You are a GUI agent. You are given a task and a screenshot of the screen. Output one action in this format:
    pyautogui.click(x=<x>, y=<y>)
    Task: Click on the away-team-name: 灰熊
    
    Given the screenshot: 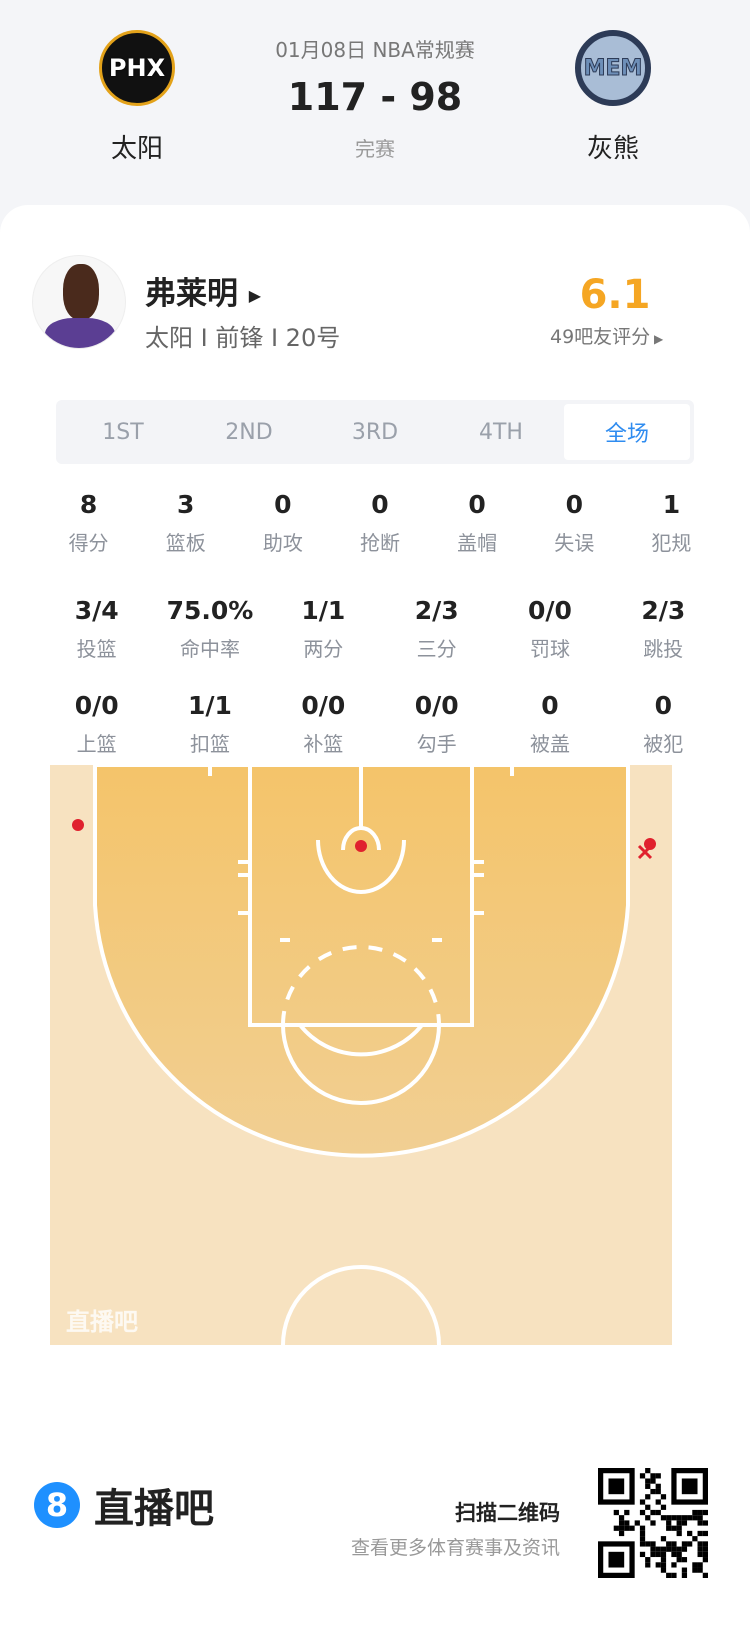 What is the action you would take?
    pyautogui.click(x=612, y=149)
    